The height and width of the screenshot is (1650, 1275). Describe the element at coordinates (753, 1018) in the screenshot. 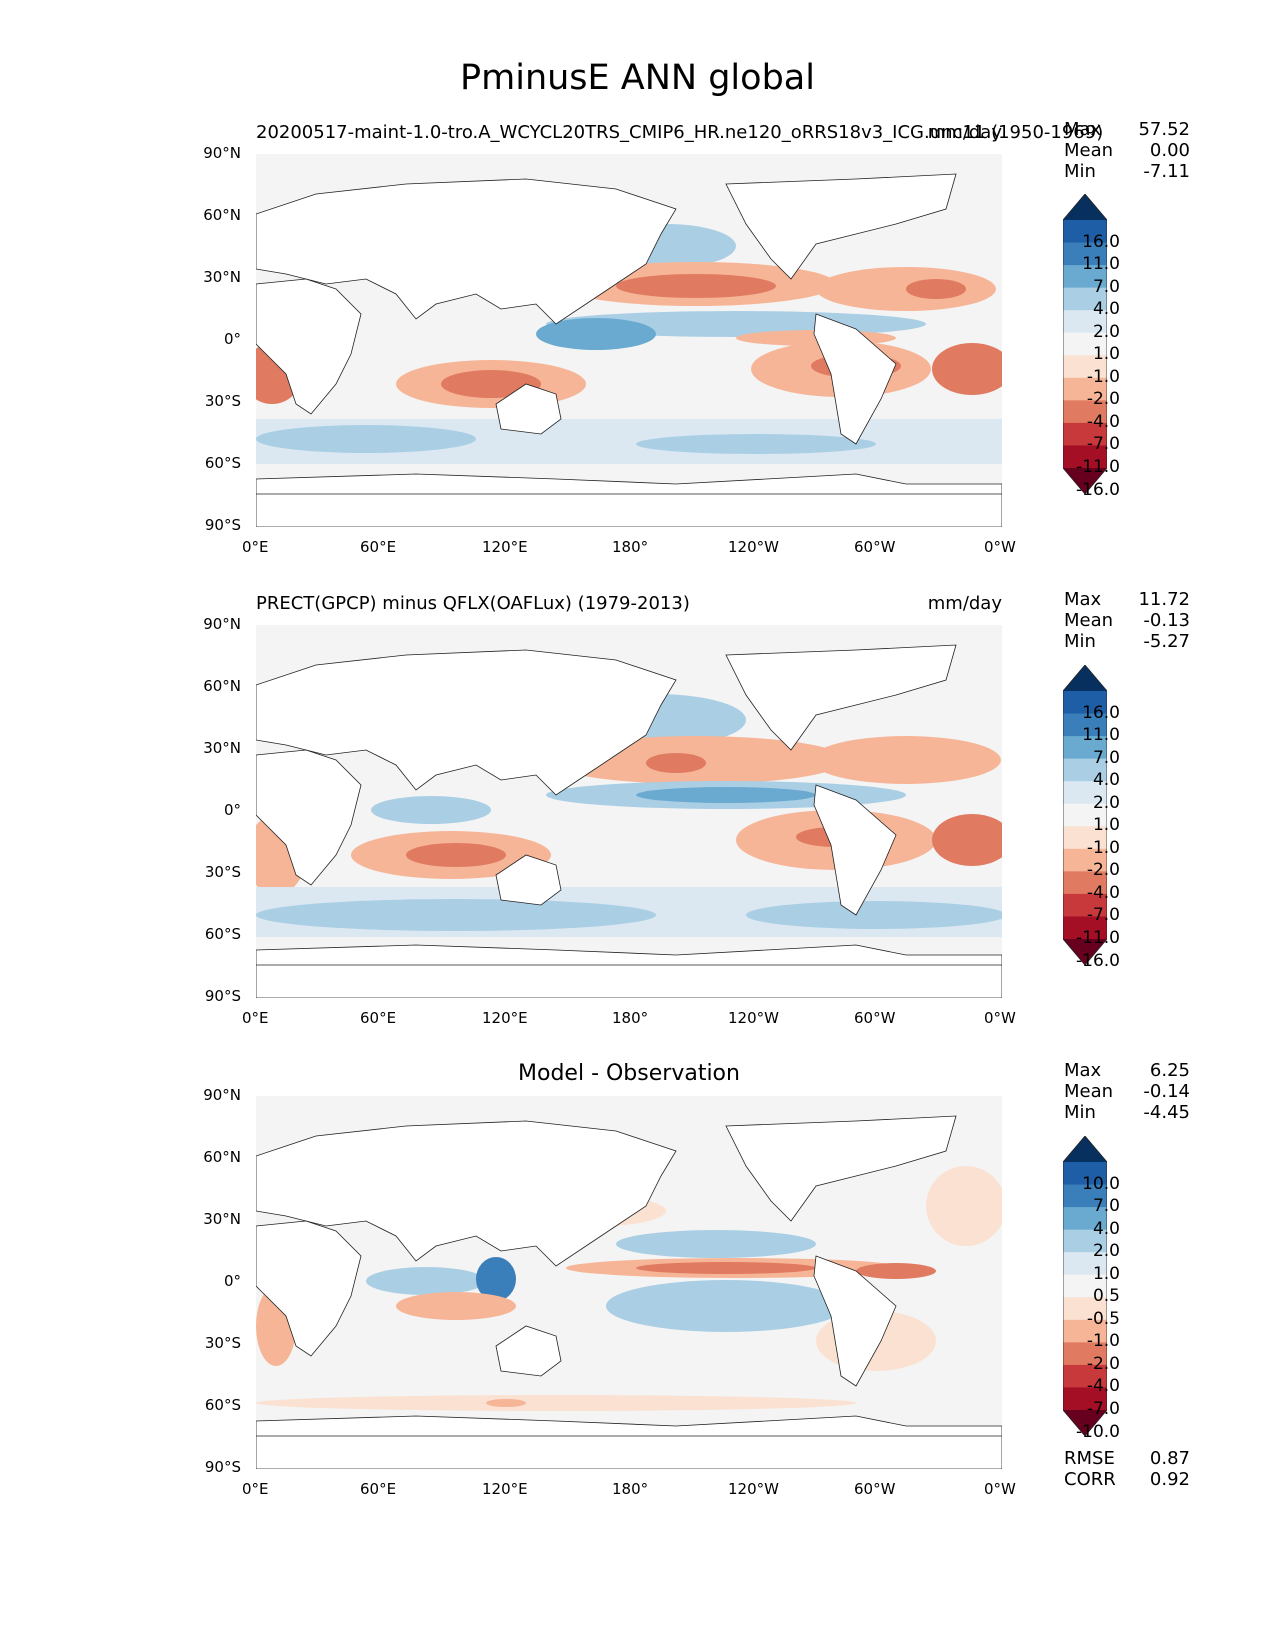

I see `panel2-xtick-4: 120°W` at that location.